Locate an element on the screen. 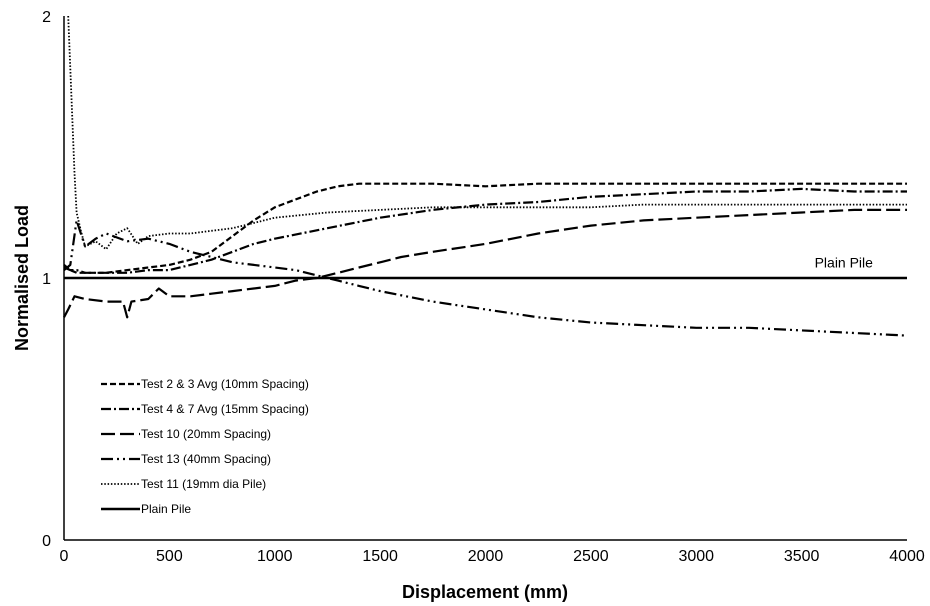  legend-label-4: Test 11 (19mm dia Pile) is located at coordinates (203, 484).